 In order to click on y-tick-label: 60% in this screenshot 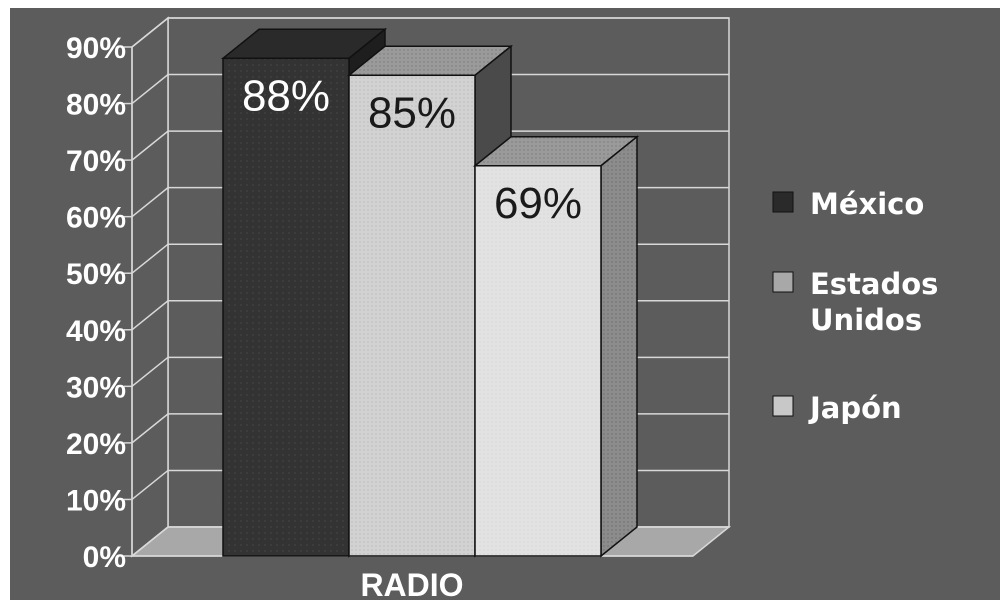, I will do `click(96, 218)`.